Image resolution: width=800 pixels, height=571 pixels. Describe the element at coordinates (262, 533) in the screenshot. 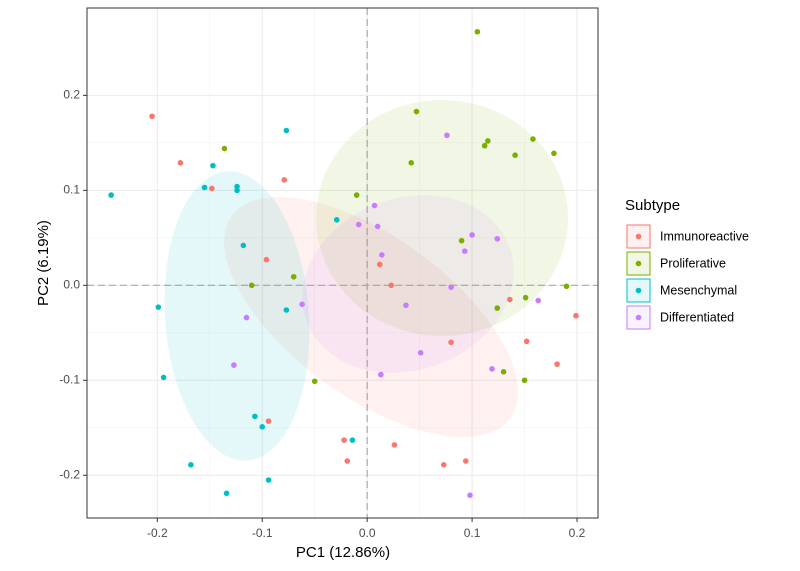

I see `x-tick-label: -0.1` at that location.